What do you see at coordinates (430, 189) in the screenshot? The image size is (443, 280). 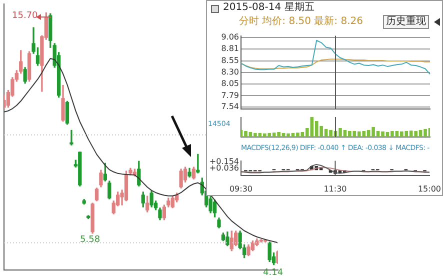 I see `x-tick-label: 15:00` at bounding box center [430, 189].